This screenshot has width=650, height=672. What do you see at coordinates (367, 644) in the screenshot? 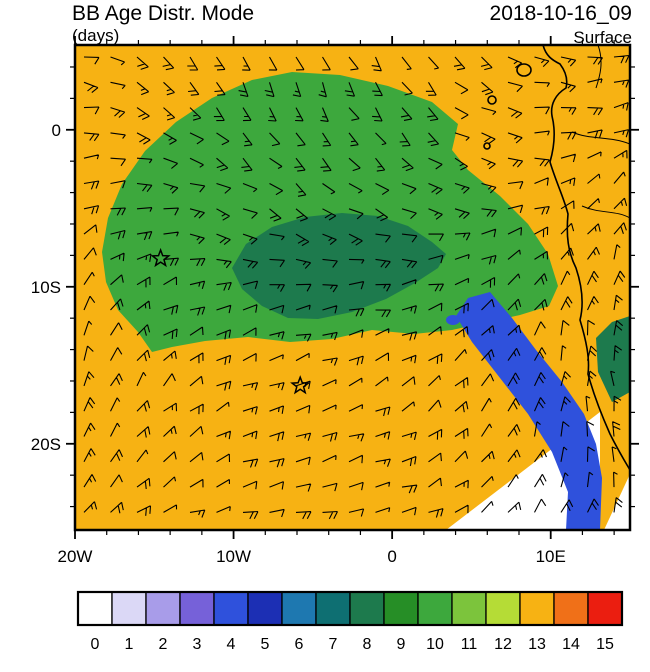
I see `colorbar-label: 8` at bounding box center [367, 644].